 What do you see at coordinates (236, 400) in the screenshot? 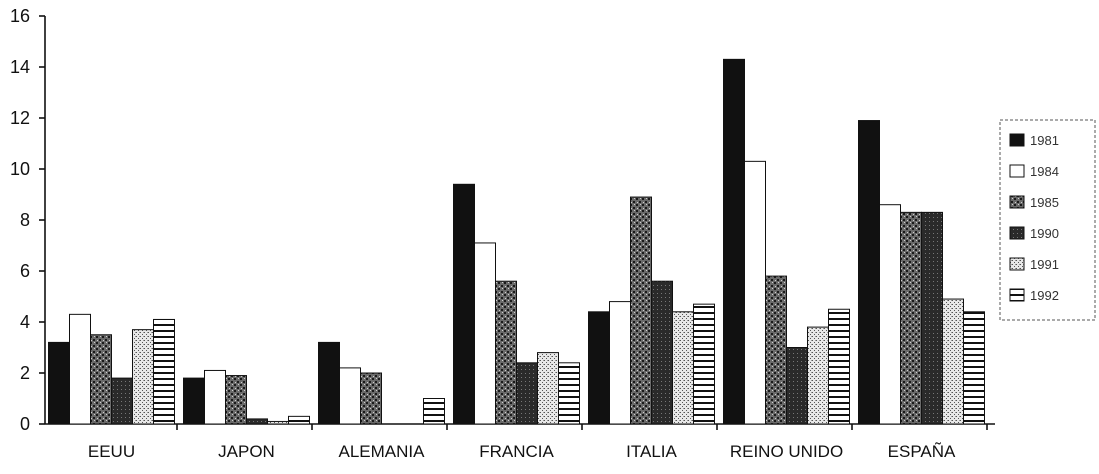
I see `bar-japon-1985` at bounding box center [236, 400].